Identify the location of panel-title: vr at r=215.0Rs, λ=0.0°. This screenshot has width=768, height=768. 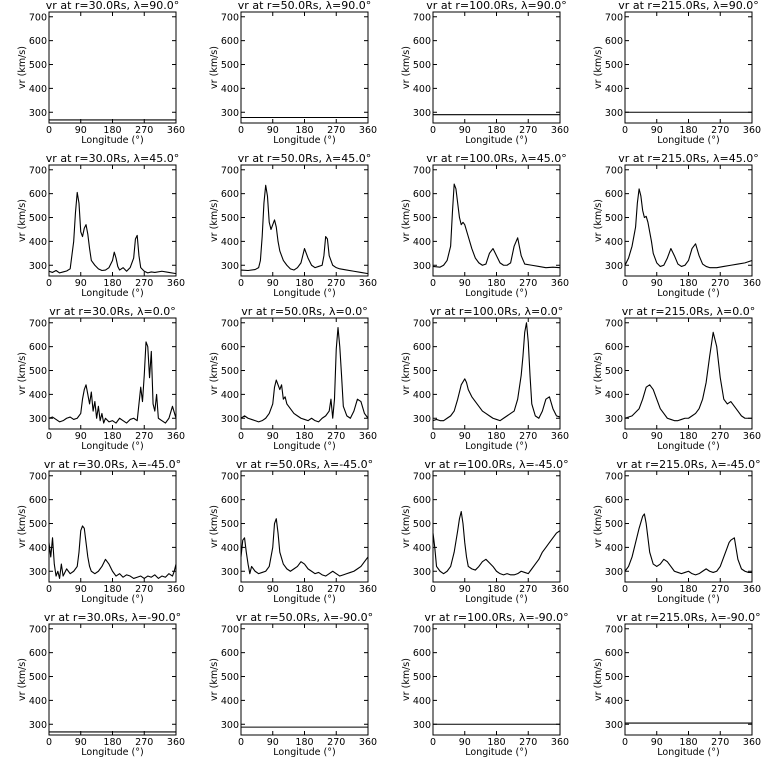
(688, 311).